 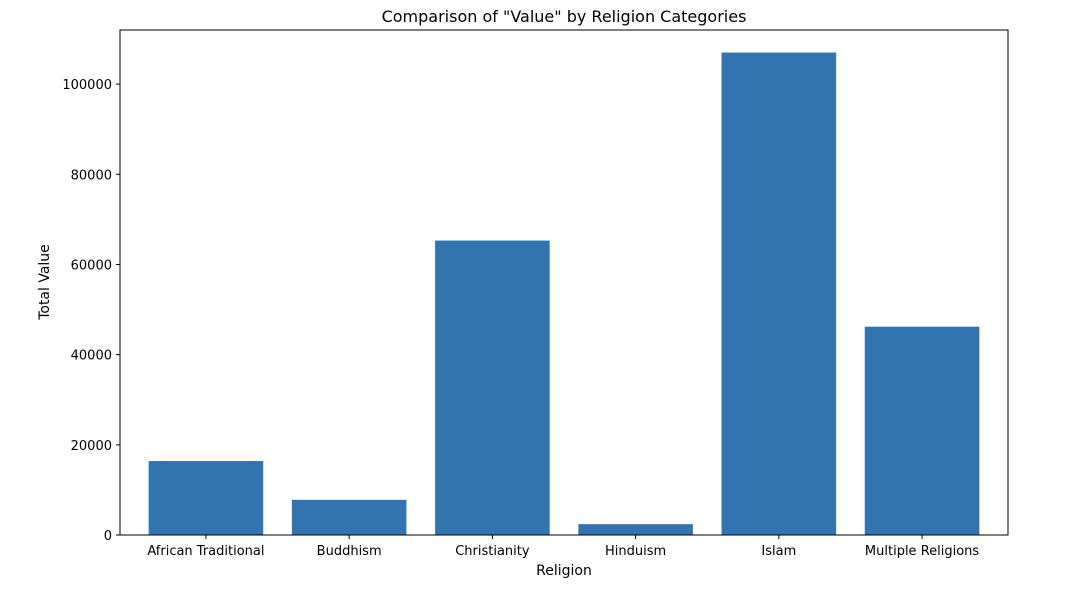 What do you see at coordinates (922, 430) in the screenshot?
I see `bar-multiple-religions` at bounding box center [922, 430].